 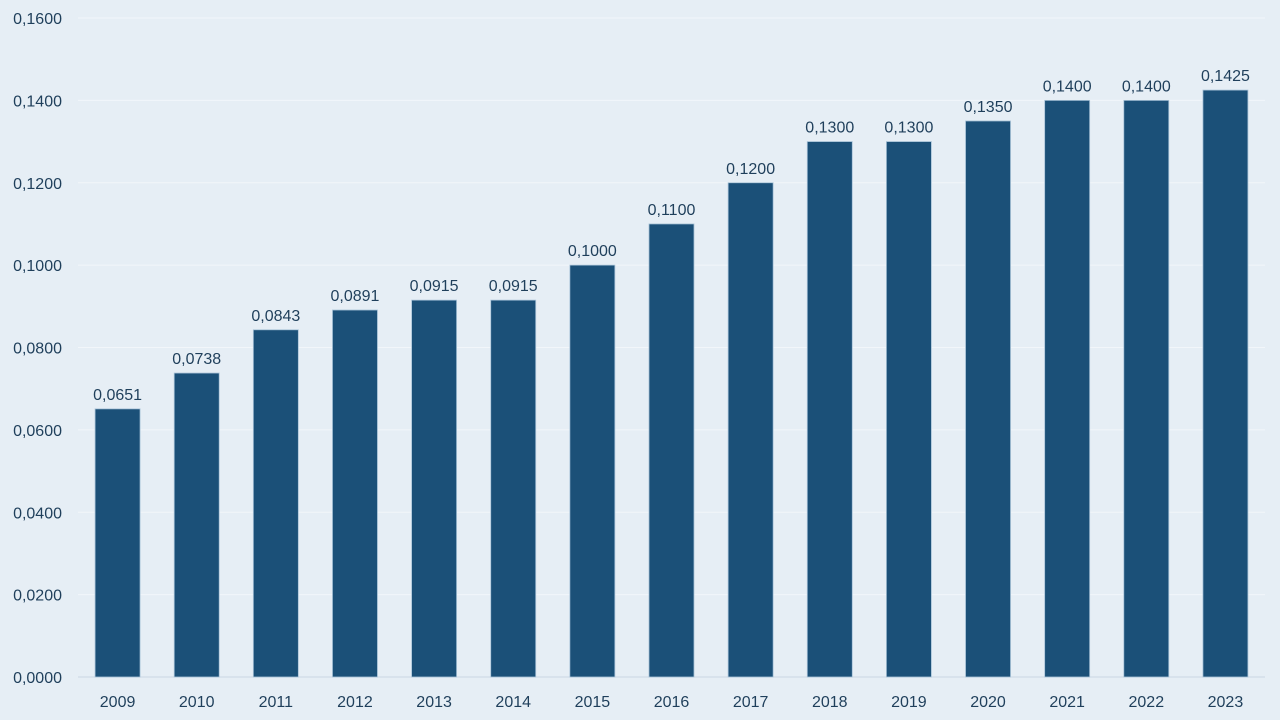 I want to click on y-tick-label: 0,1400, so click(x=37, y=101).